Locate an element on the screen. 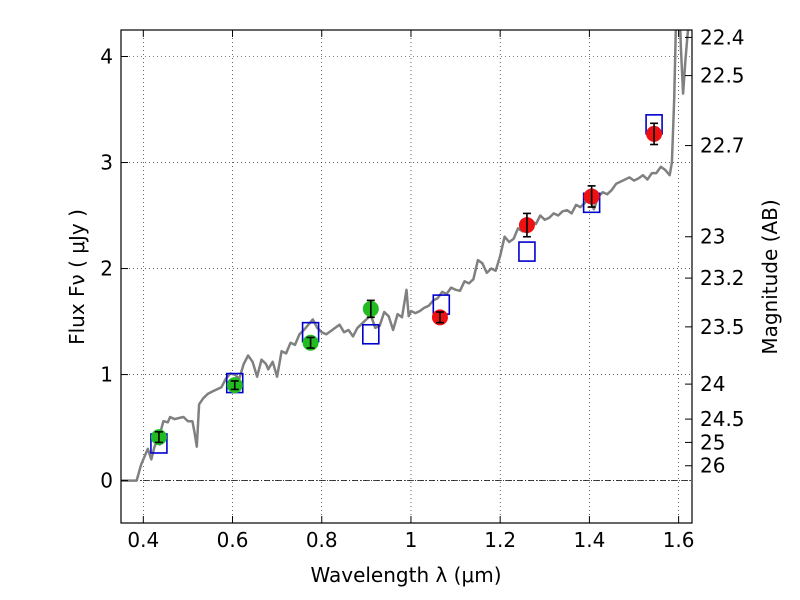 Image resolution: width=800 pixels, height=600 pixels. y-tick-label: 4 is located at coordinates (106, 57).